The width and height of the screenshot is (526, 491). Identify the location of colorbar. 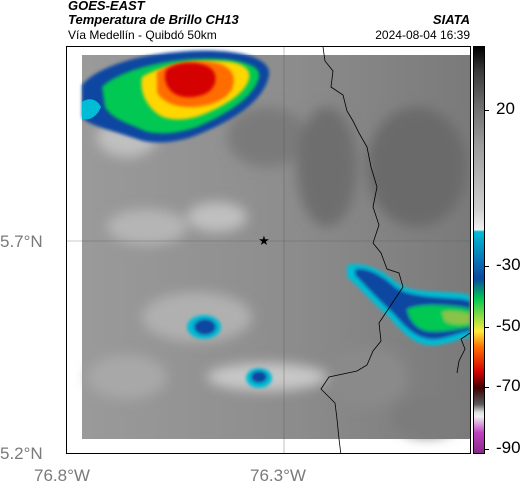
(479, 250).